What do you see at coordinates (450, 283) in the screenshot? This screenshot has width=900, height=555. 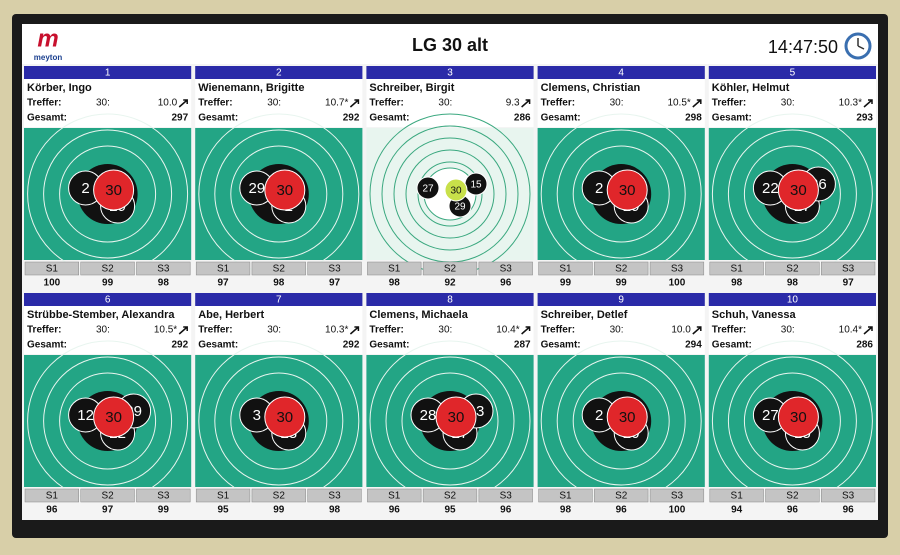 I see `series-score: 92` at bounding box center [450, 283].